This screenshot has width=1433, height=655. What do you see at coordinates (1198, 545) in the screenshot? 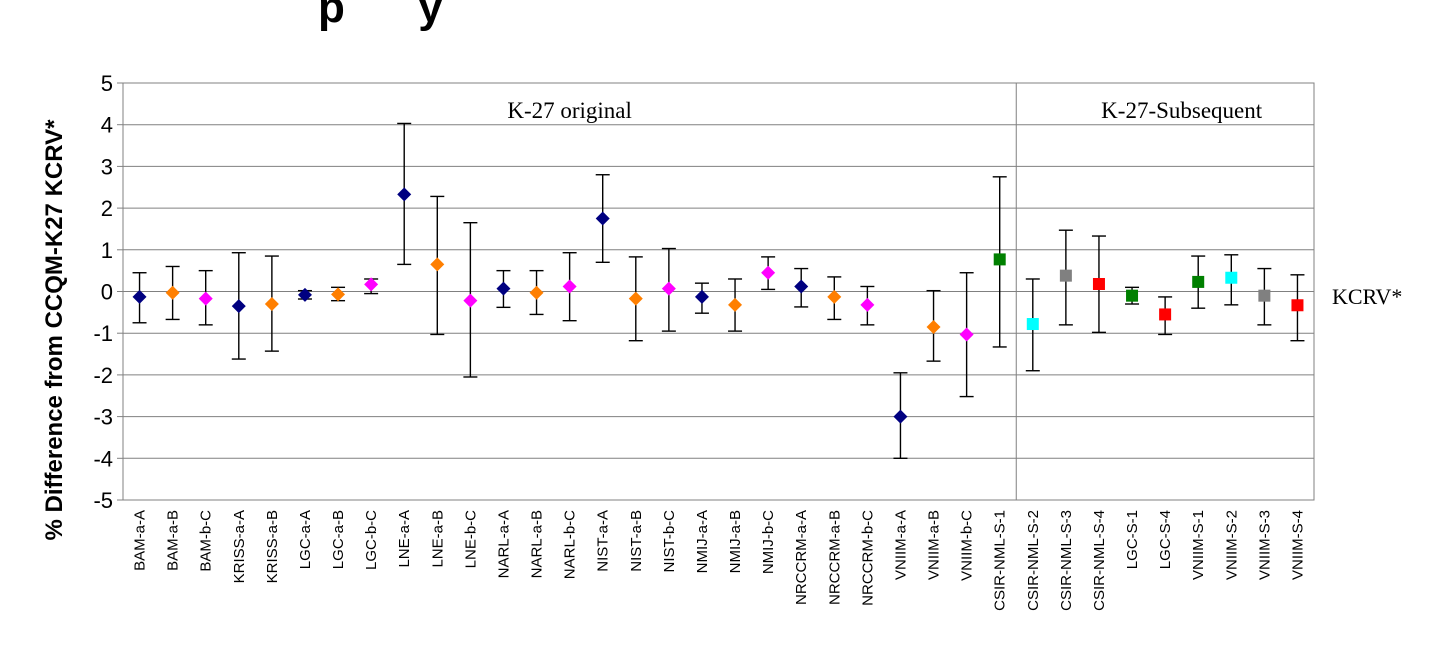
I see `x-tick-label: VNIIM-S-1` at bounding box center [1198, 545].